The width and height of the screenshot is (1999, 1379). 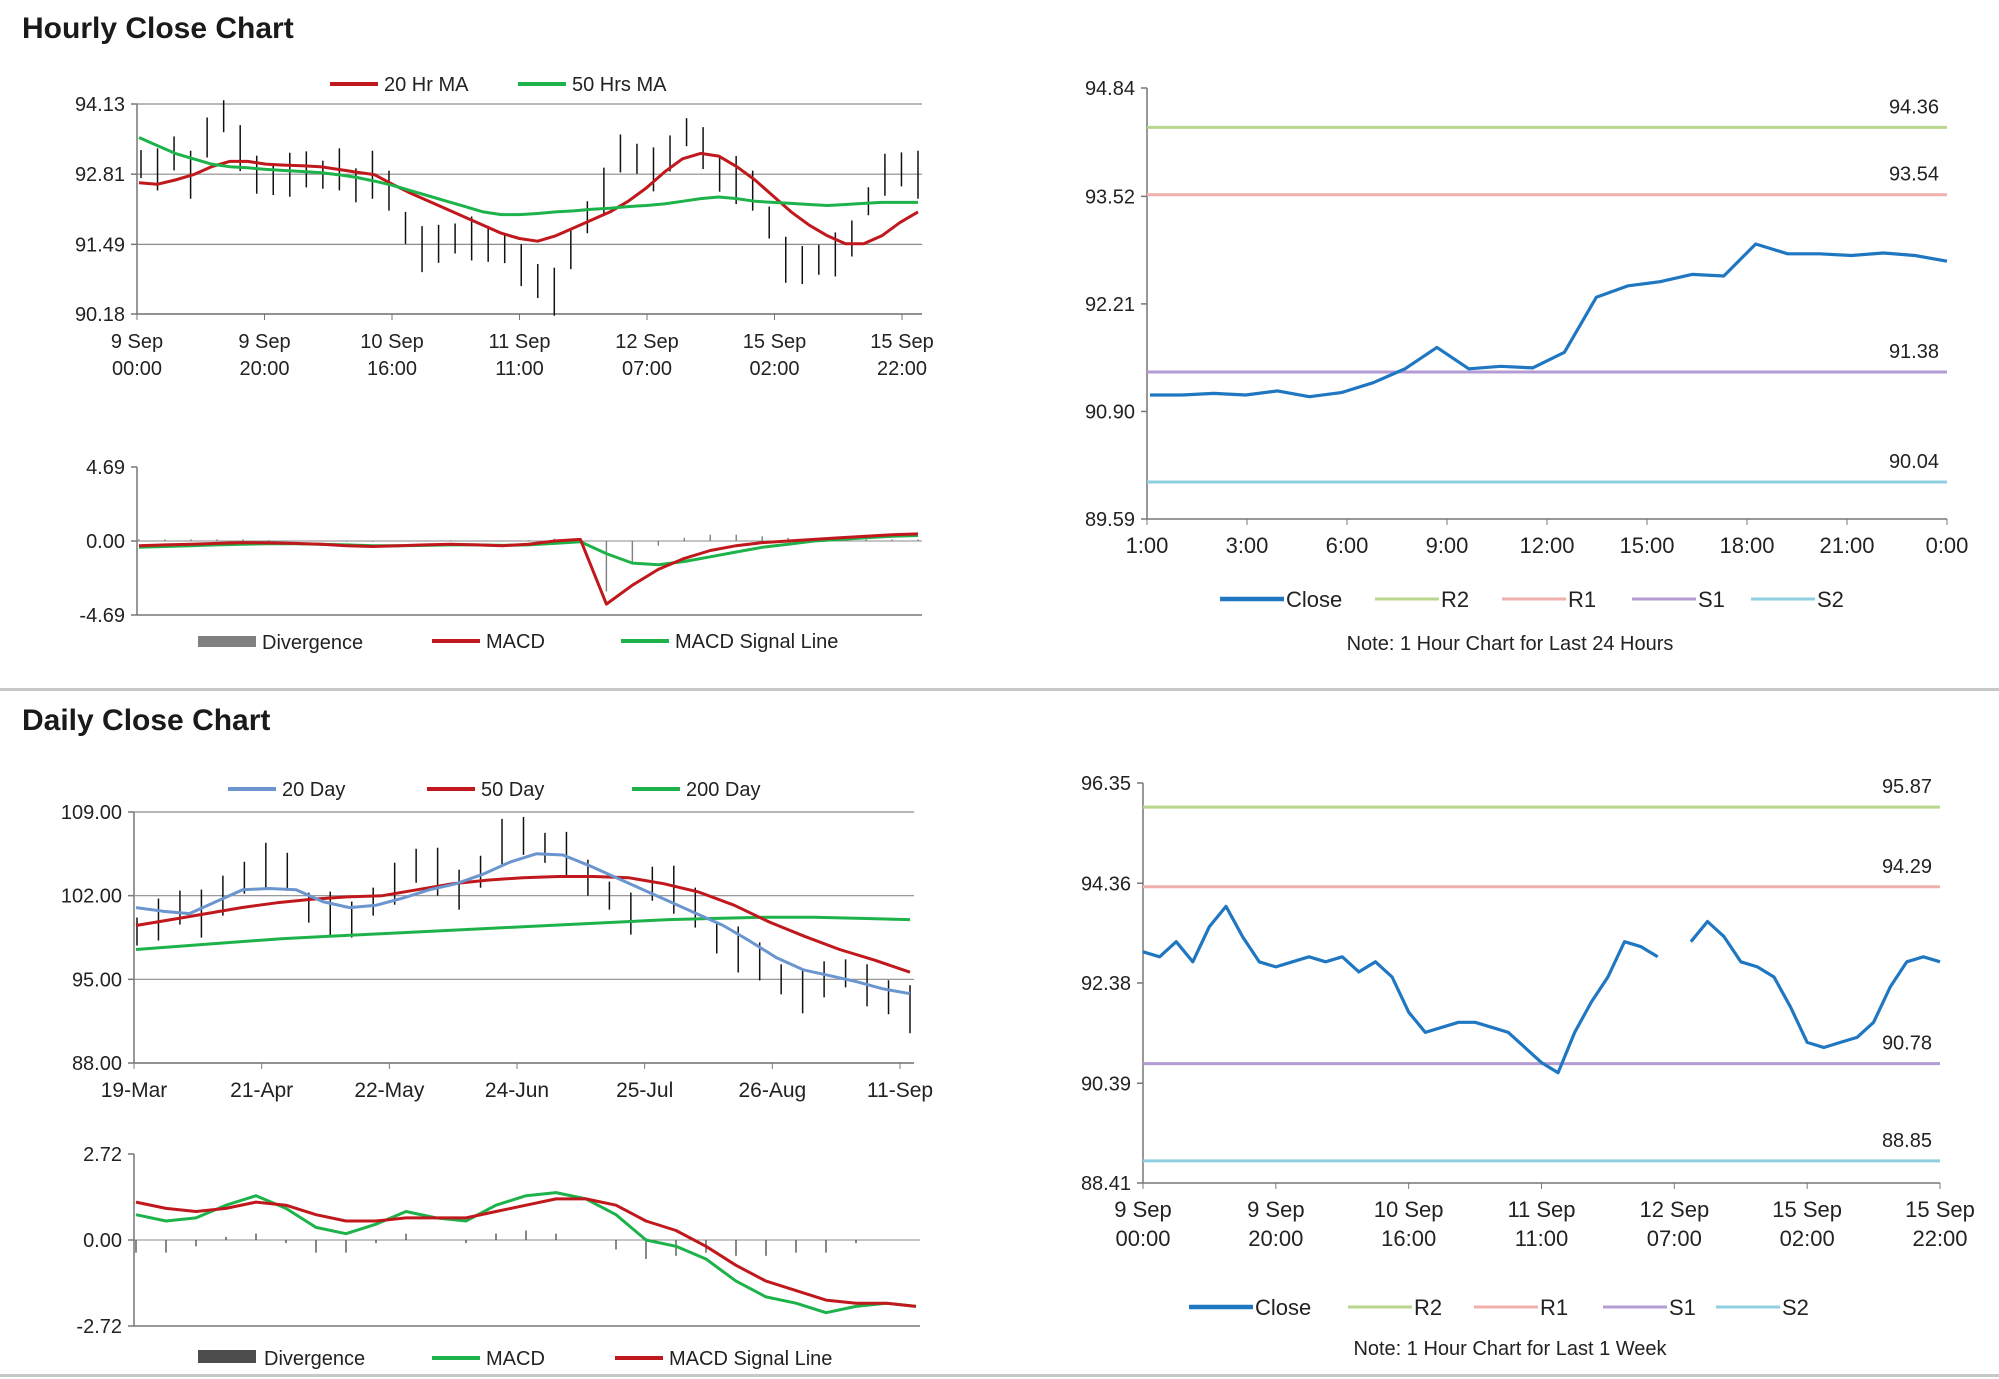 I want to click on daily-price-x-tick-label: 26-Aug, so click(x=772, y=1090).